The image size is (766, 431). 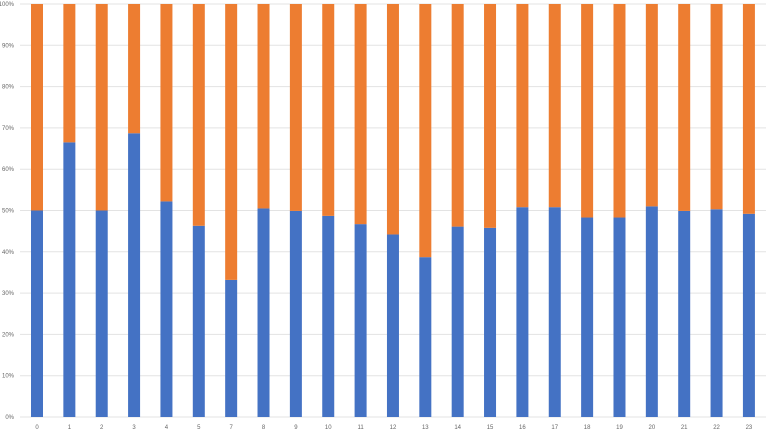 I want to click on y-tick-label: 40%, so click(x=8, y=253).